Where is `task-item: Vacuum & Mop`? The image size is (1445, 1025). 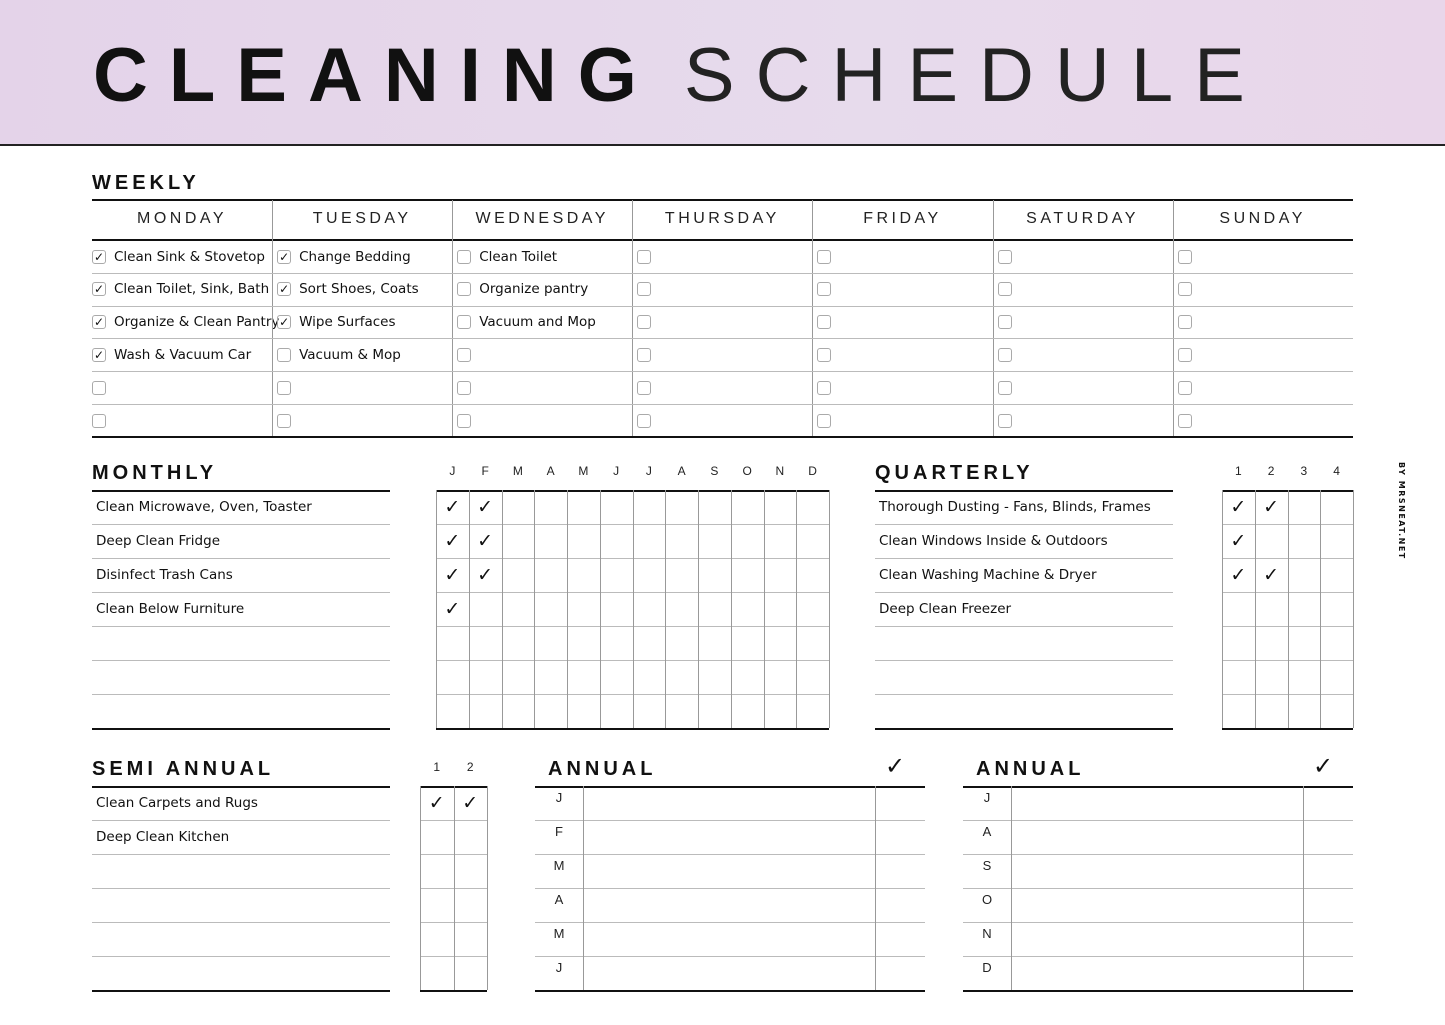 task-item: Vacuum & Mop is located at coordinates (364, 354).